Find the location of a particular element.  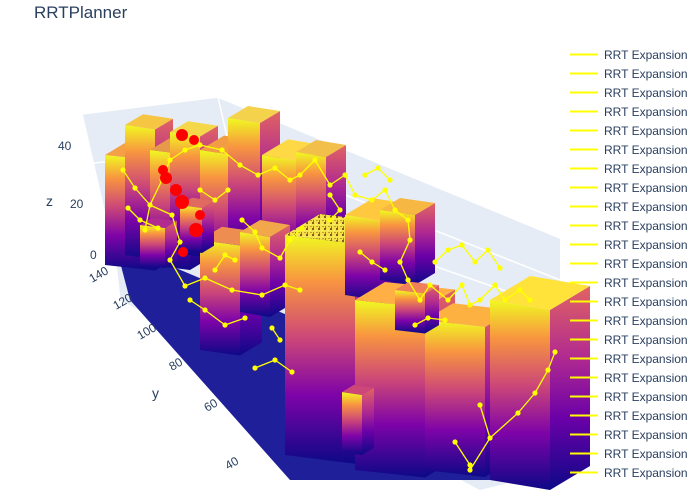

z-tick-label: 20 is located at coordinates (77, 204).